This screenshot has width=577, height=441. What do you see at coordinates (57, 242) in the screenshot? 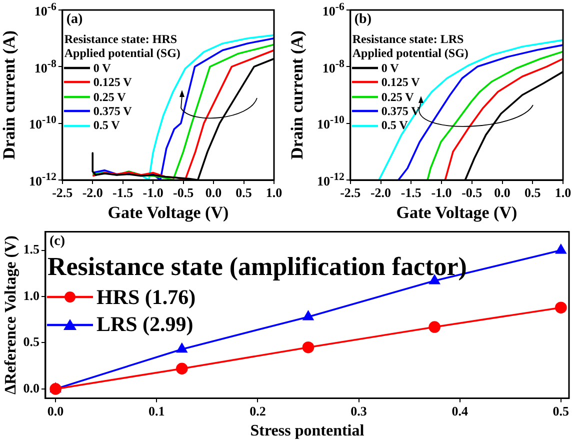
I see `annotation: (c)` at bounding box center [57, 242].